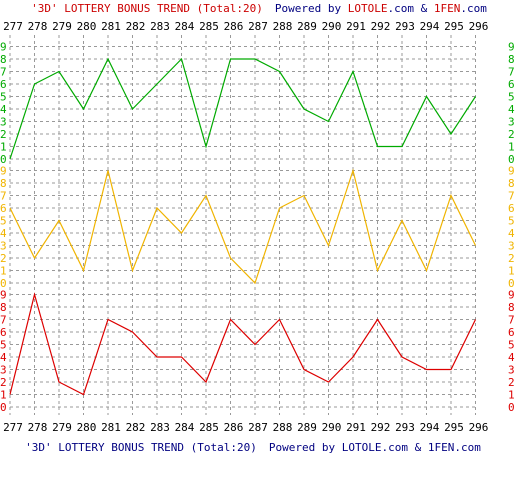 The height and width of the screenshot is (500, 518). I want to click on title-top-site1: LOTOLE, so click(368, 8).